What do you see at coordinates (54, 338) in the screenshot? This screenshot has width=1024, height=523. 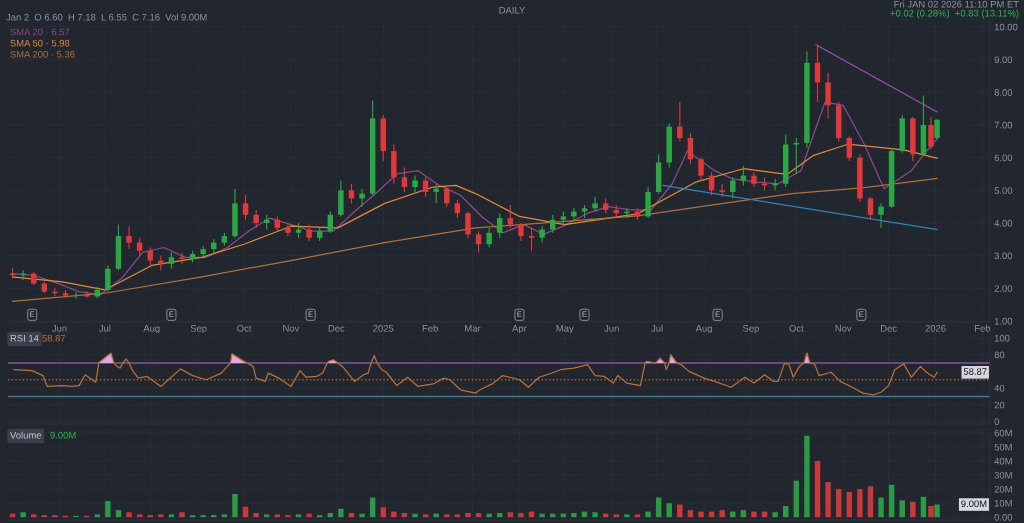 I see `annotation: 58.87` at bounding box center [54, 338].